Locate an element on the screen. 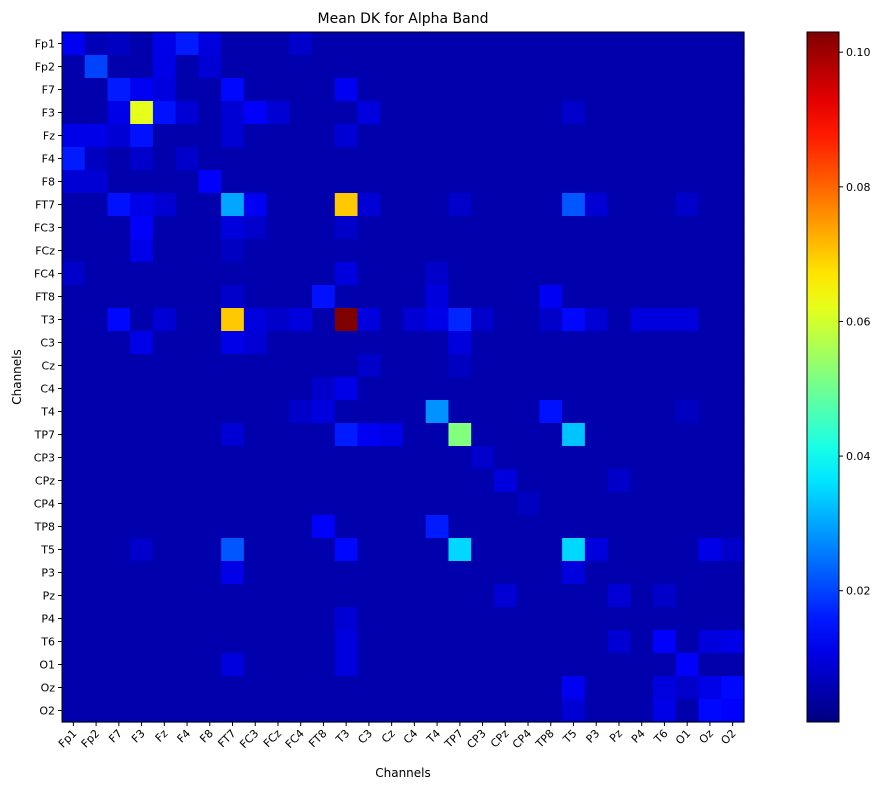 The width and height of the screenshot is (886, 790). y-tick-label: CP4 is located at coordinates (44, 504).